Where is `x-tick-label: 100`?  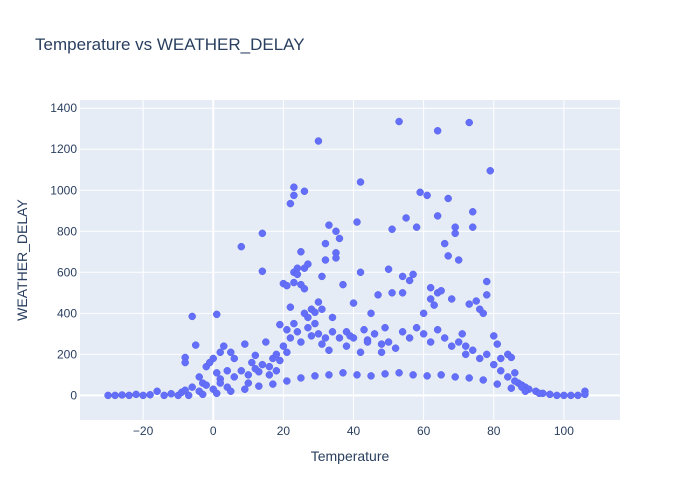
x-tick-label: 100 is located at coordinates (564, 431).